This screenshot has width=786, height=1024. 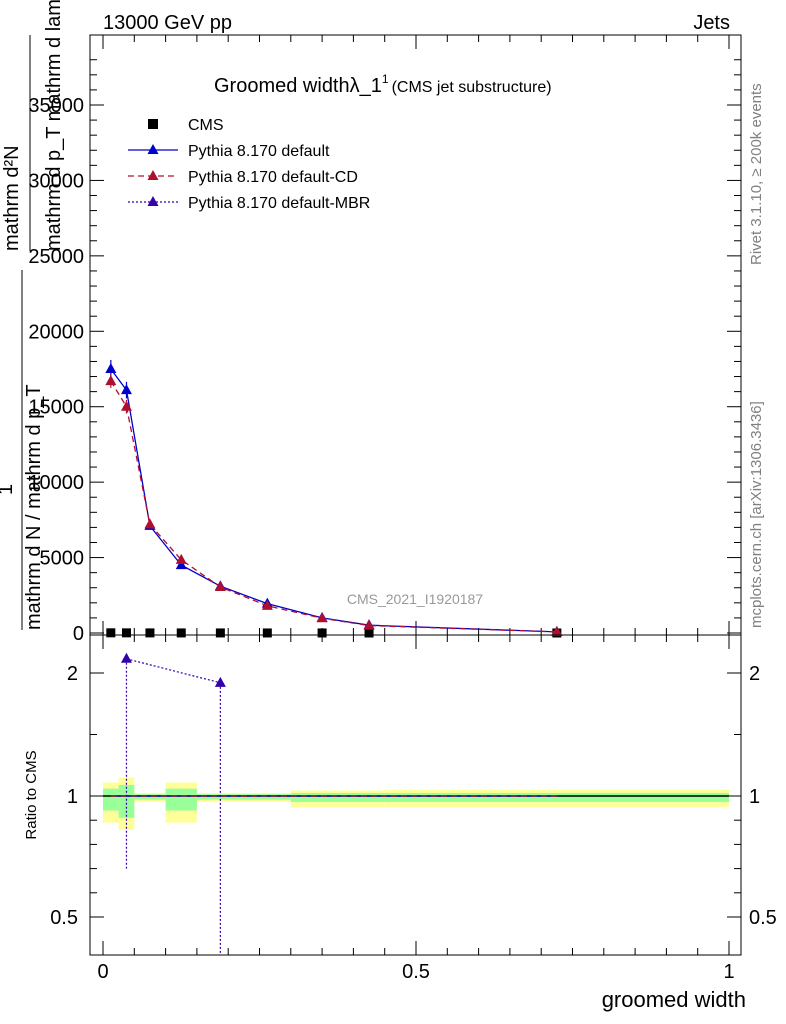 What do you see at coordinates (78, 634) in the screenshot?
I see `y-tick-label: 0` at bounding box center [78, 634].